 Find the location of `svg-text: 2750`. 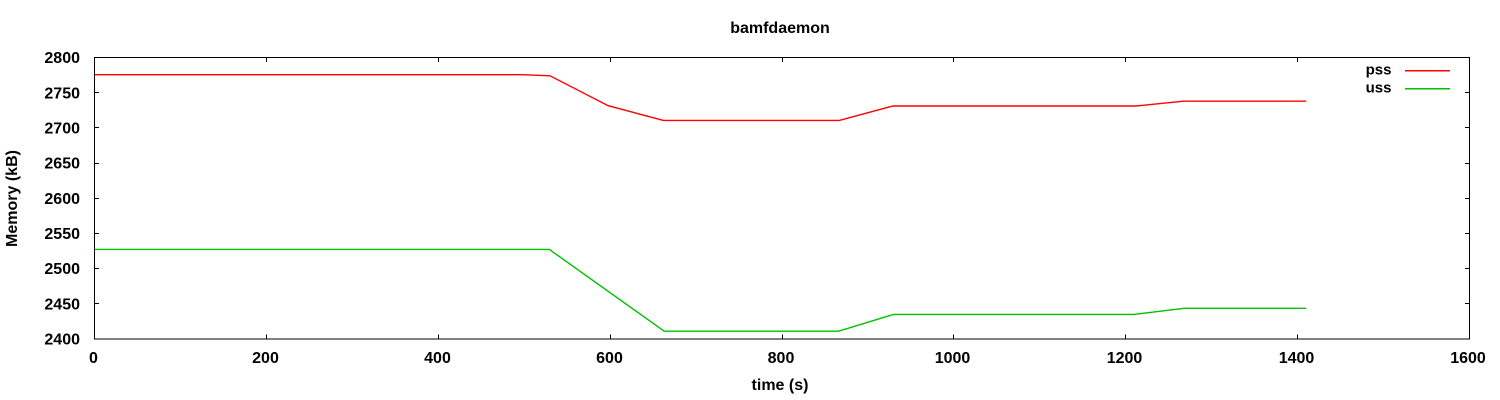

svg-text: 2750 is located at coordinates (62, 93).